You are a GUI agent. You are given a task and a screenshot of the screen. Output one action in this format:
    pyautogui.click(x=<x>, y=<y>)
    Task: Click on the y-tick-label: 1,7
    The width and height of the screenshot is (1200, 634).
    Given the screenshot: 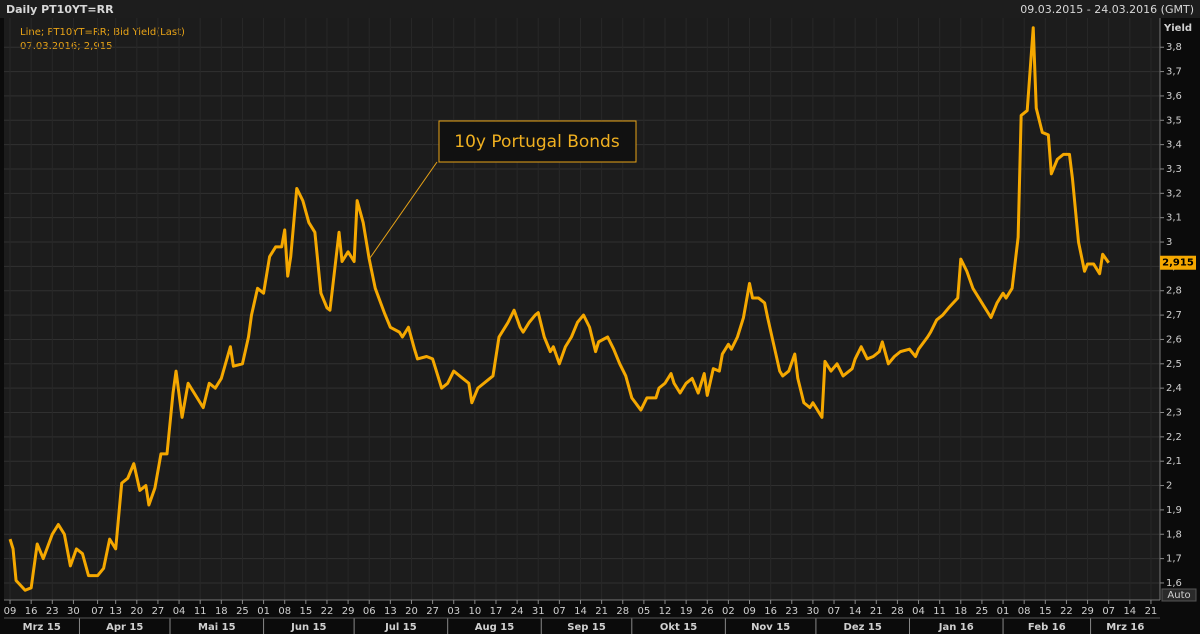 What is the action you would take?
    pyautogui.click(x=1174, y=559)
    